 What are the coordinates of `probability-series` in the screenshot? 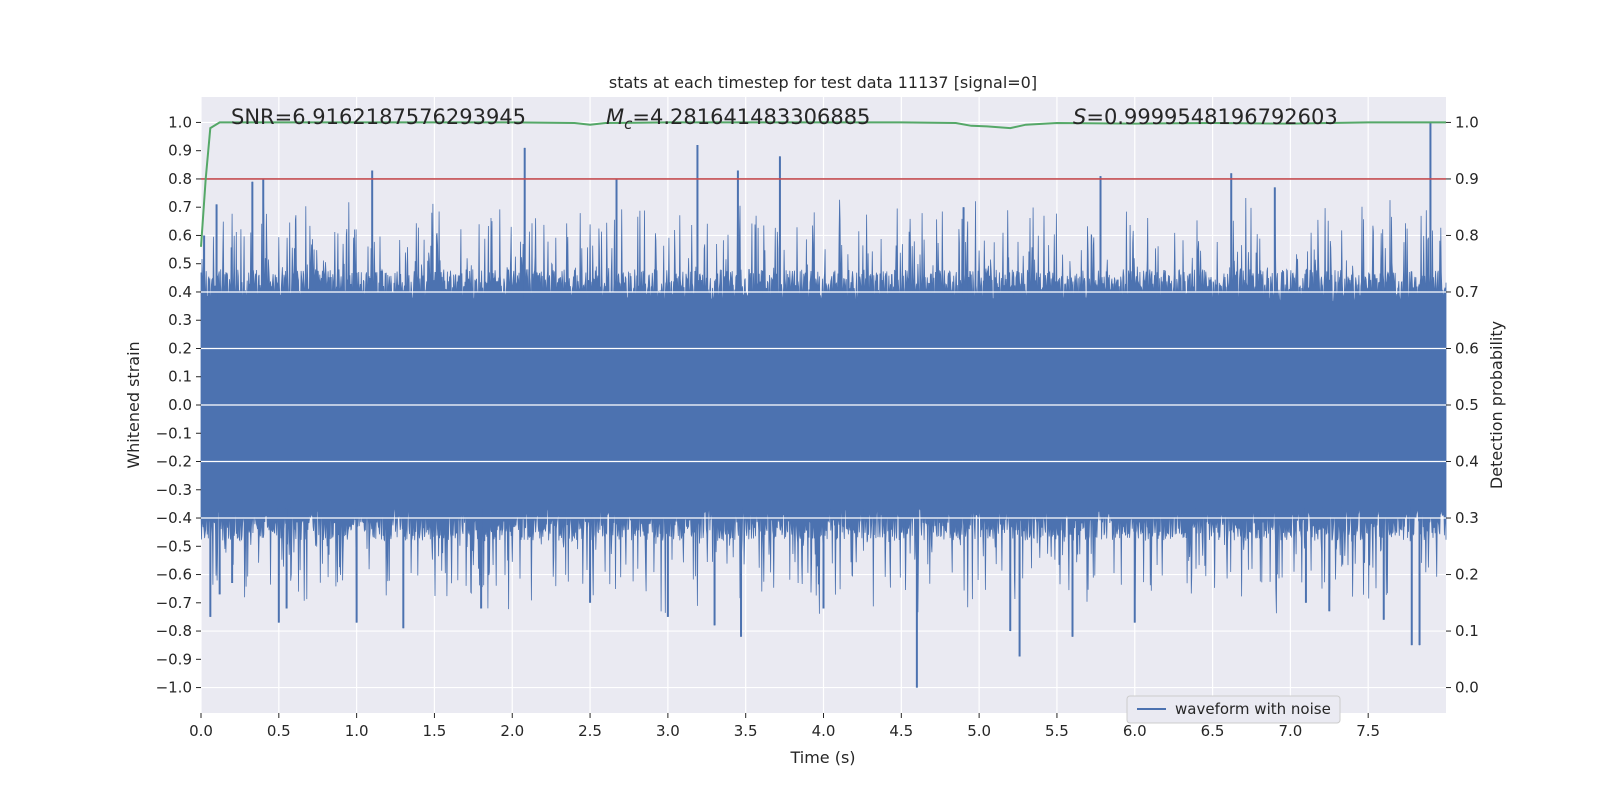 It's located at (823, 184).